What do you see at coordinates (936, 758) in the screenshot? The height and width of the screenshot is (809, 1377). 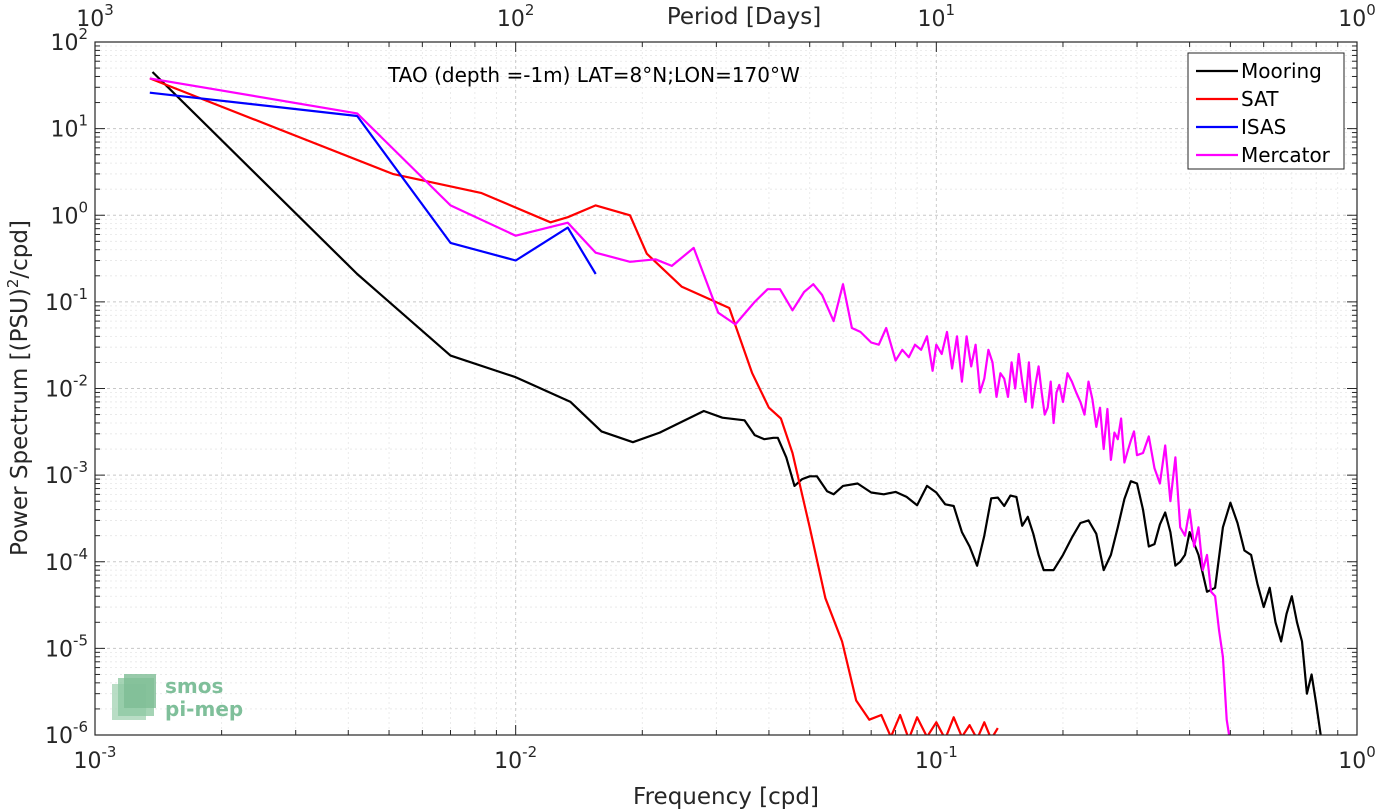 I see `x-tick-label: 10⁻¹` at bounding box center [936, 758].